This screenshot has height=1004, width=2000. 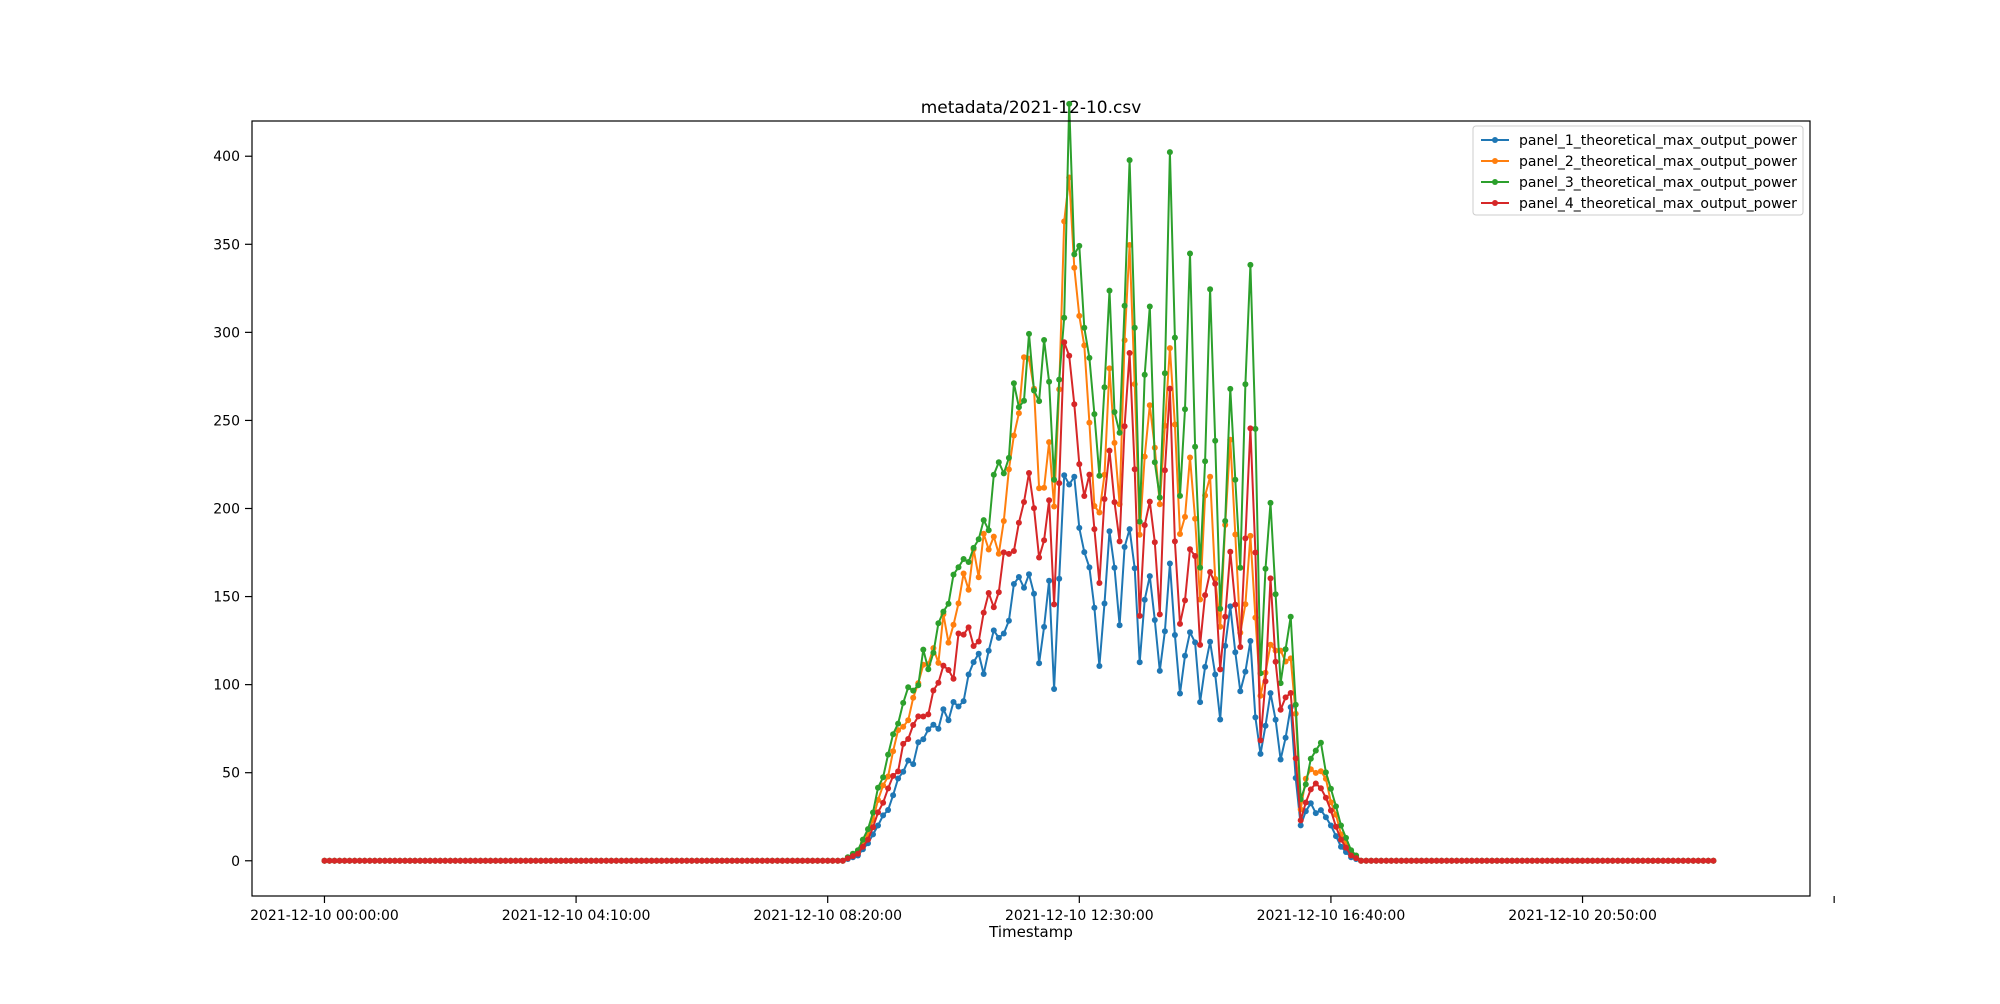 What do you see at coordinates (1495, 182) in the screenshot?
I see `legend-swatch-marker` at bounding box center [1495, 182].